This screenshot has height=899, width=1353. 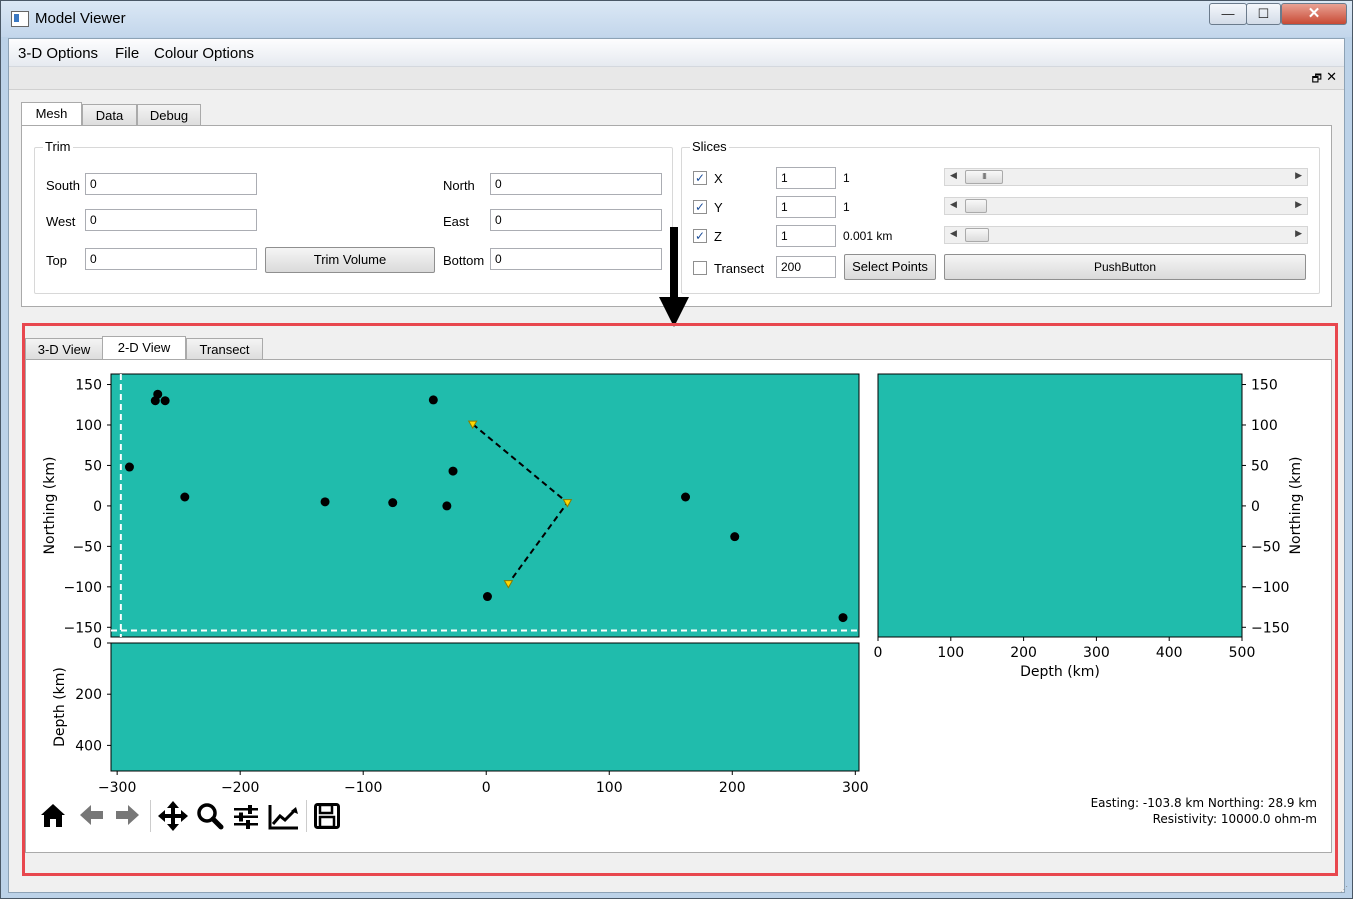 I want to click on side-y-axis-label: Northing (km), so click(x=1296, y=506).